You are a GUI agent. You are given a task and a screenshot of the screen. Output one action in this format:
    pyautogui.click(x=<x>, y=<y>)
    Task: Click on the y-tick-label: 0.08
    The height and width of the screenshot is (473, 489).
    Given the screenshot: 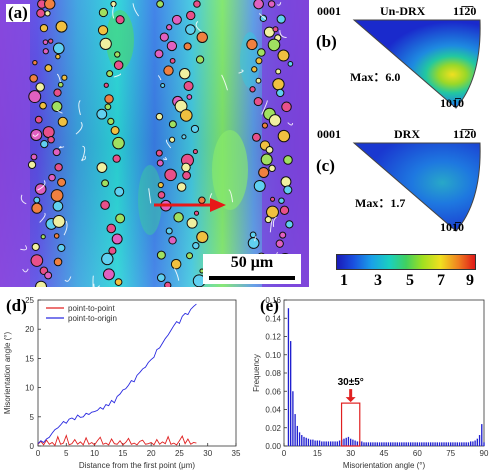 What is the action you would take?
    pyautogui.click(x=273, y=373)
    